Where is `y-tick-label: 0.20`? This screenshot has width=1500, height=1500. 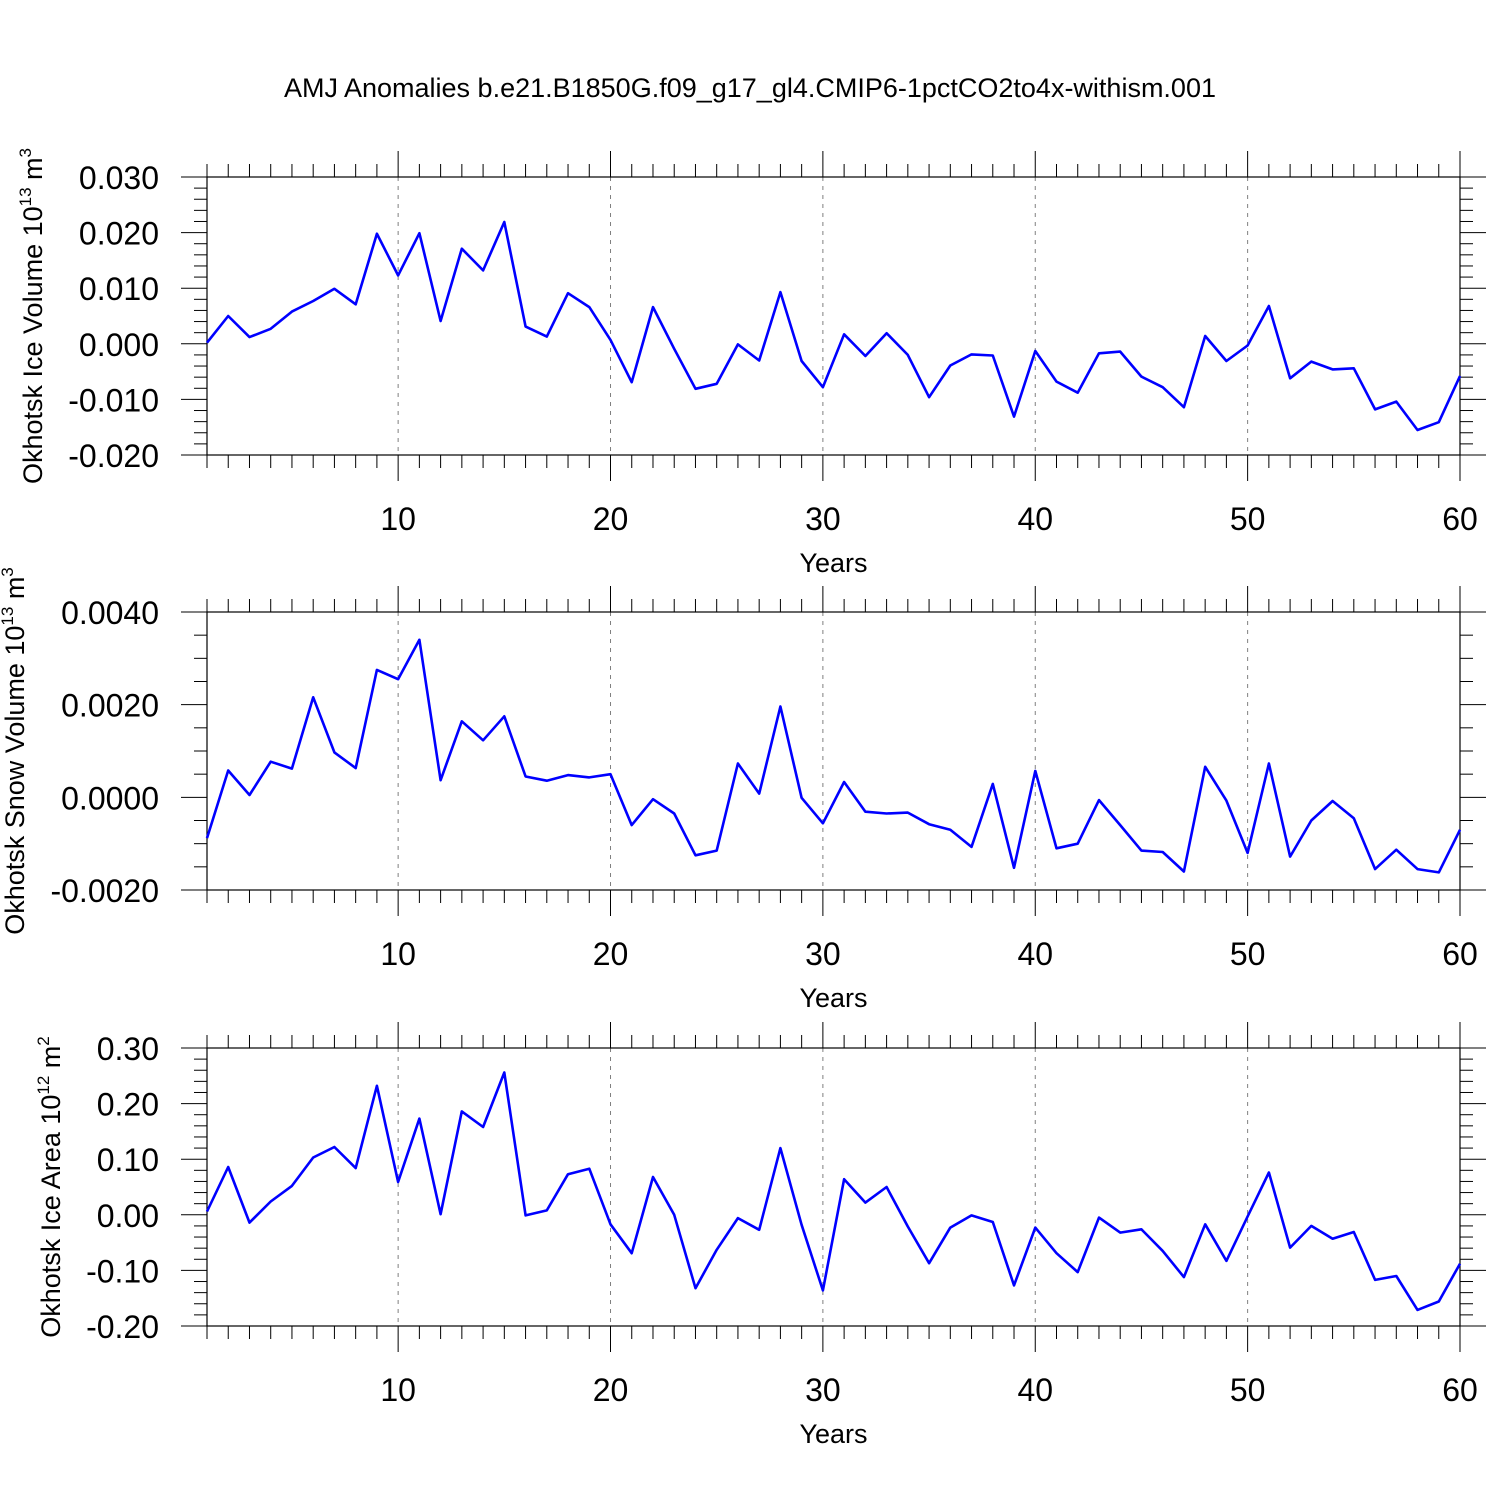 y-tick-label: 0.20 is located at coordinates (128, 1105).